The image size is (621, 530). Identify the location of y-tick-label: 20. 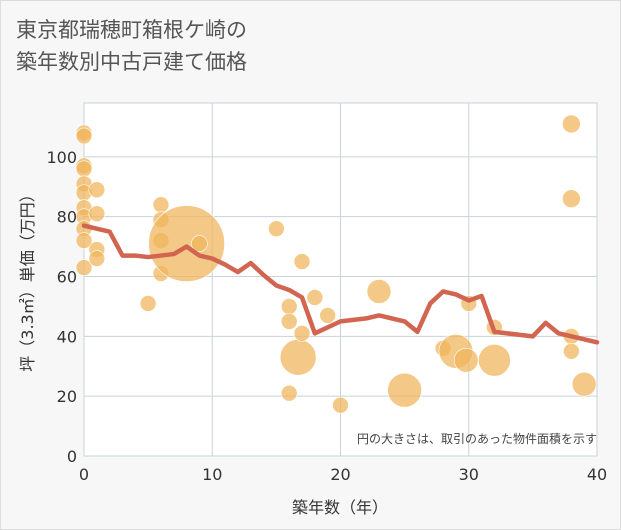
(67, 396).